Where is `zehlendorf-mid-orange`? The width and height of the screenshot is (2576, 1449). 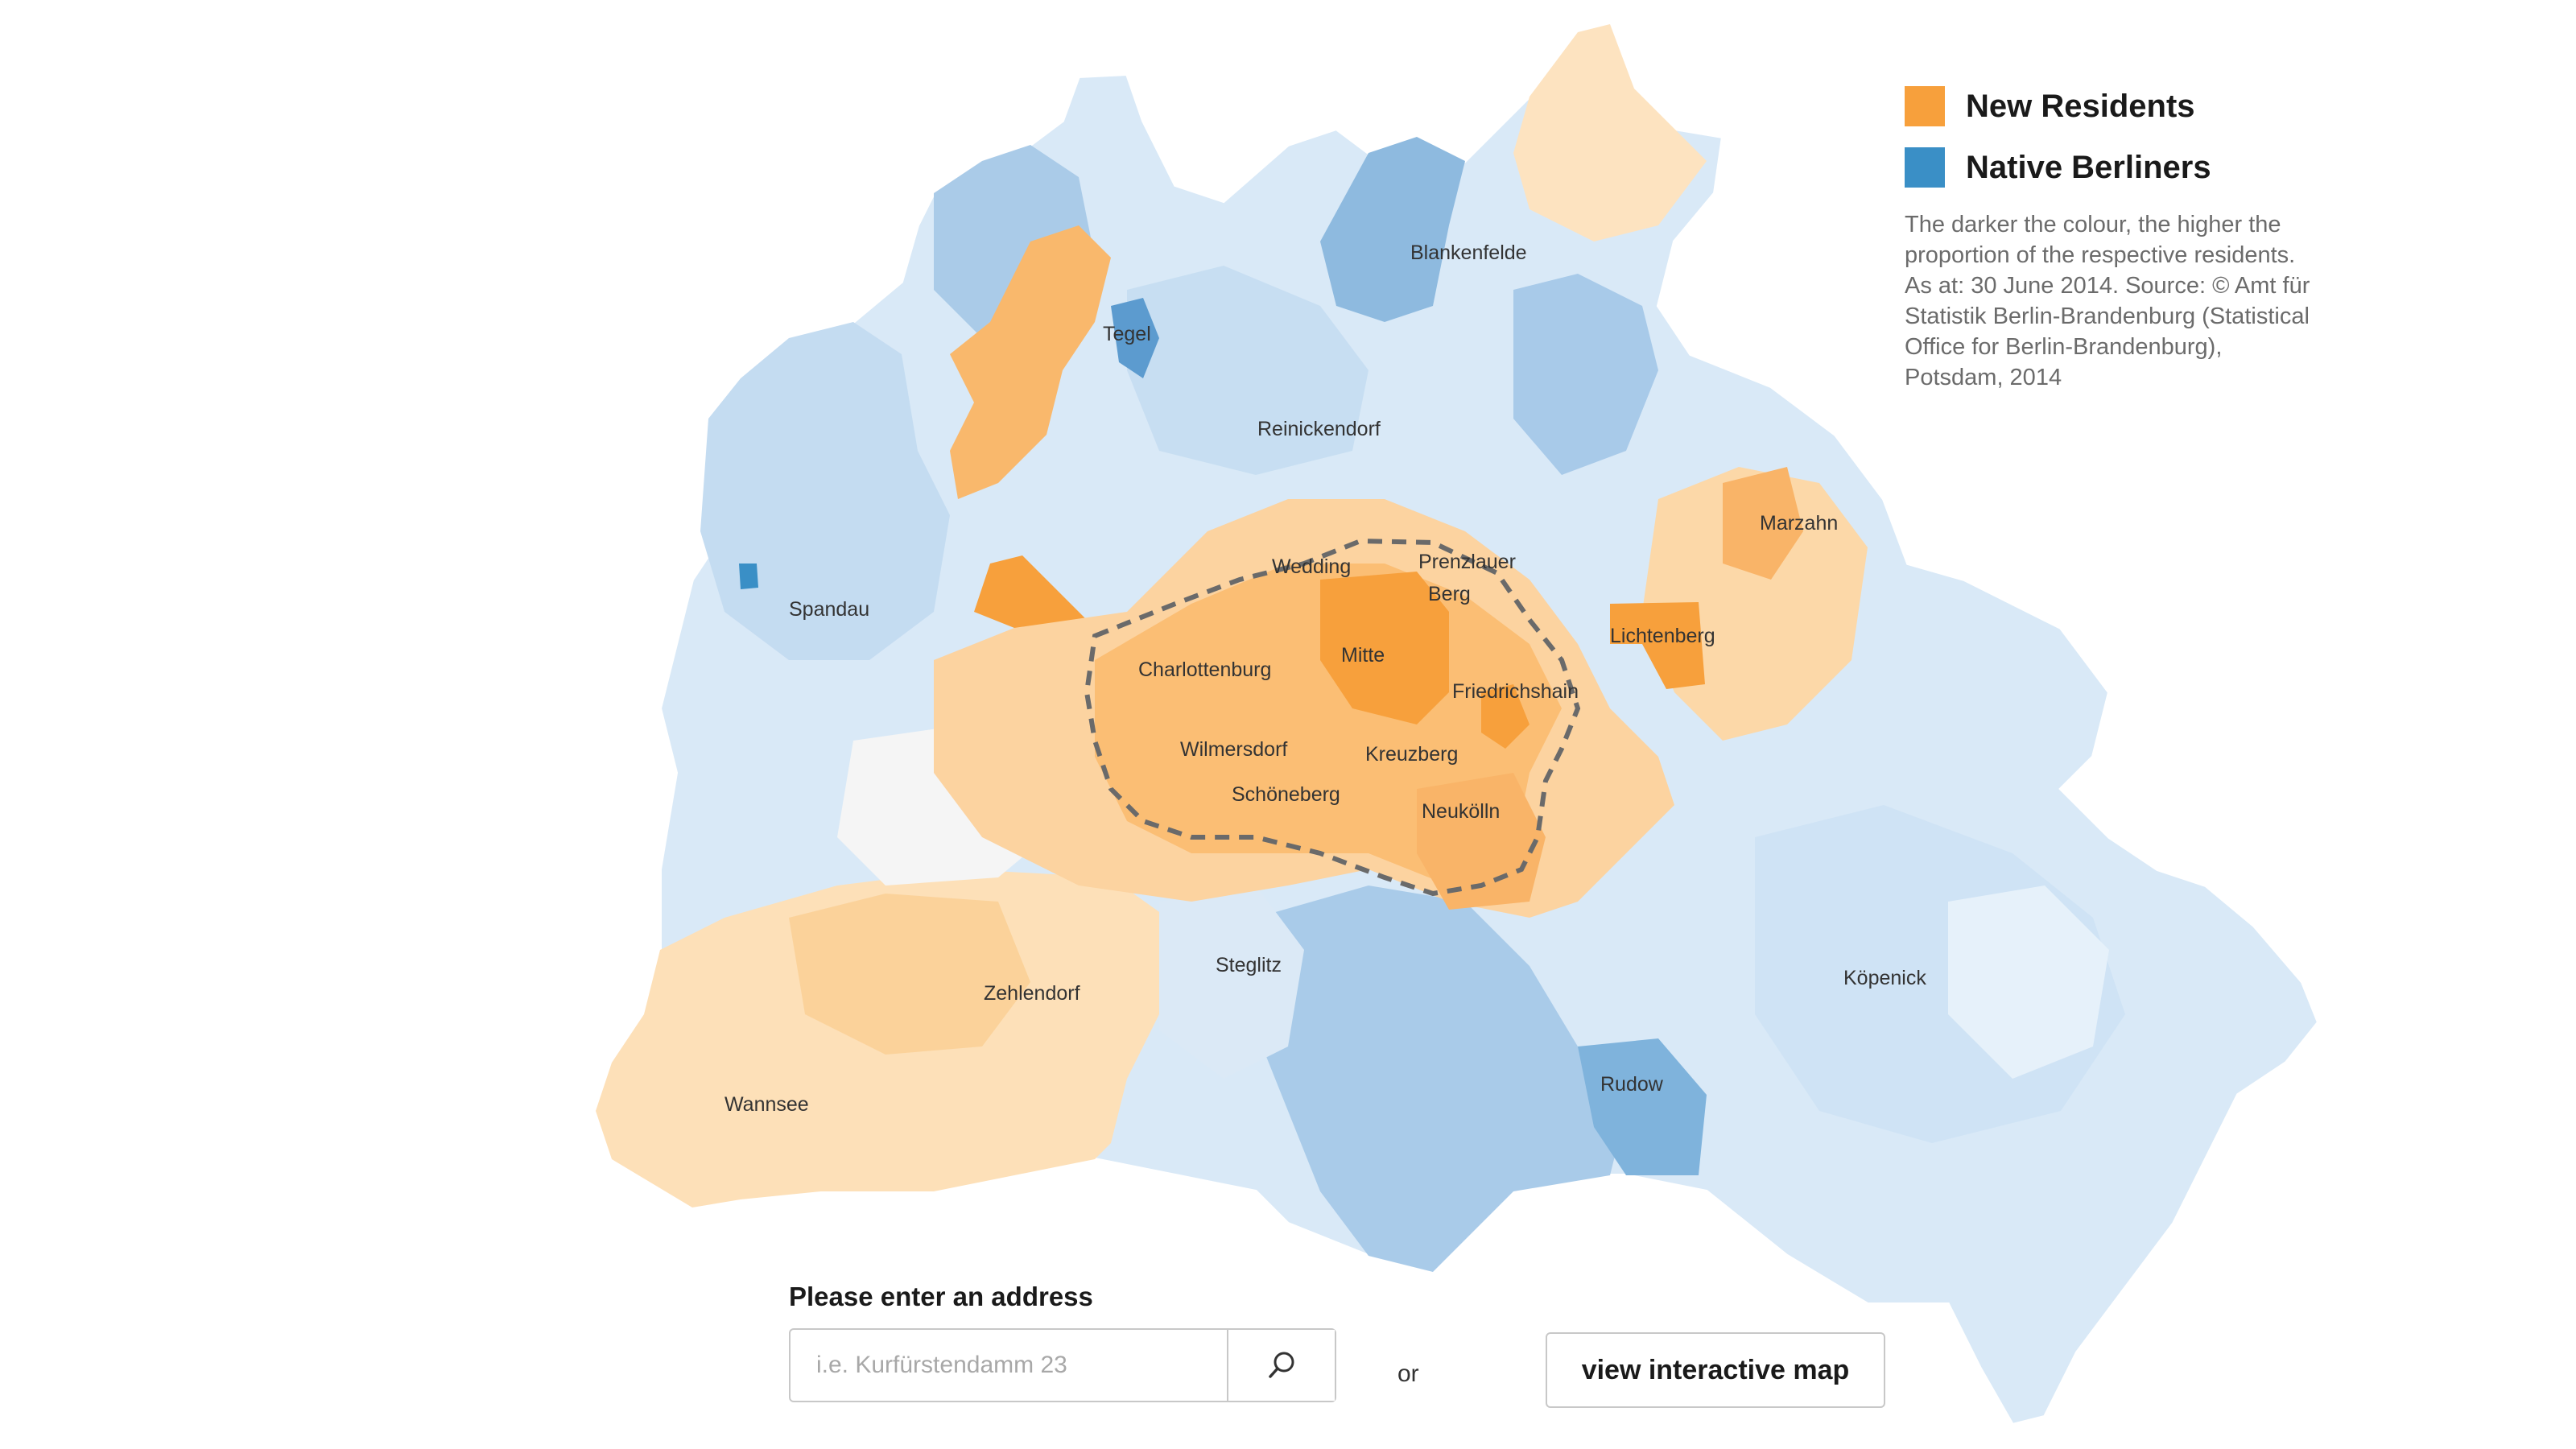 zehlendorf-mid-orange is located at coordinates (909, 974).